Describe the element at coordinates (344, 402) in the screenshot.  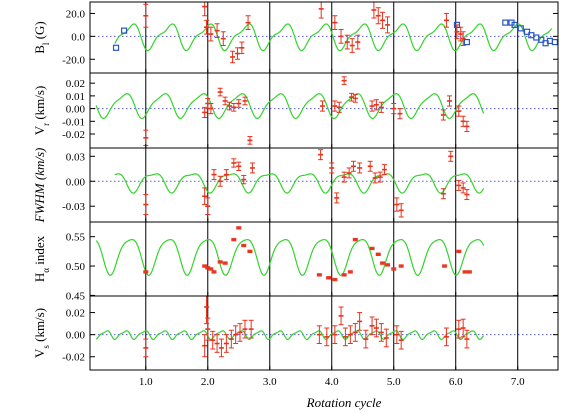
I see `x-axis-label: Rotation cycle` at that location.